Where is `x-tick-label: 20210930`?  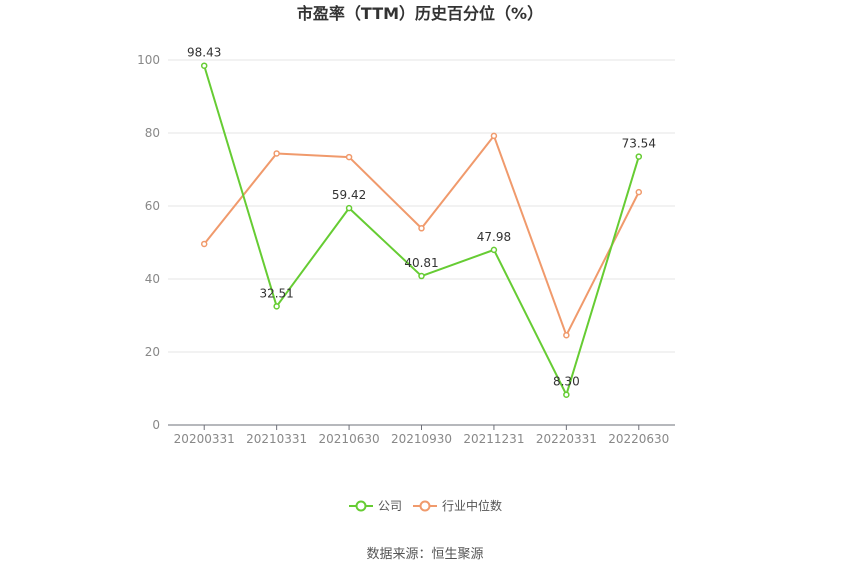
x-tick-label: 20210930 is located at coordinates (421, 439).